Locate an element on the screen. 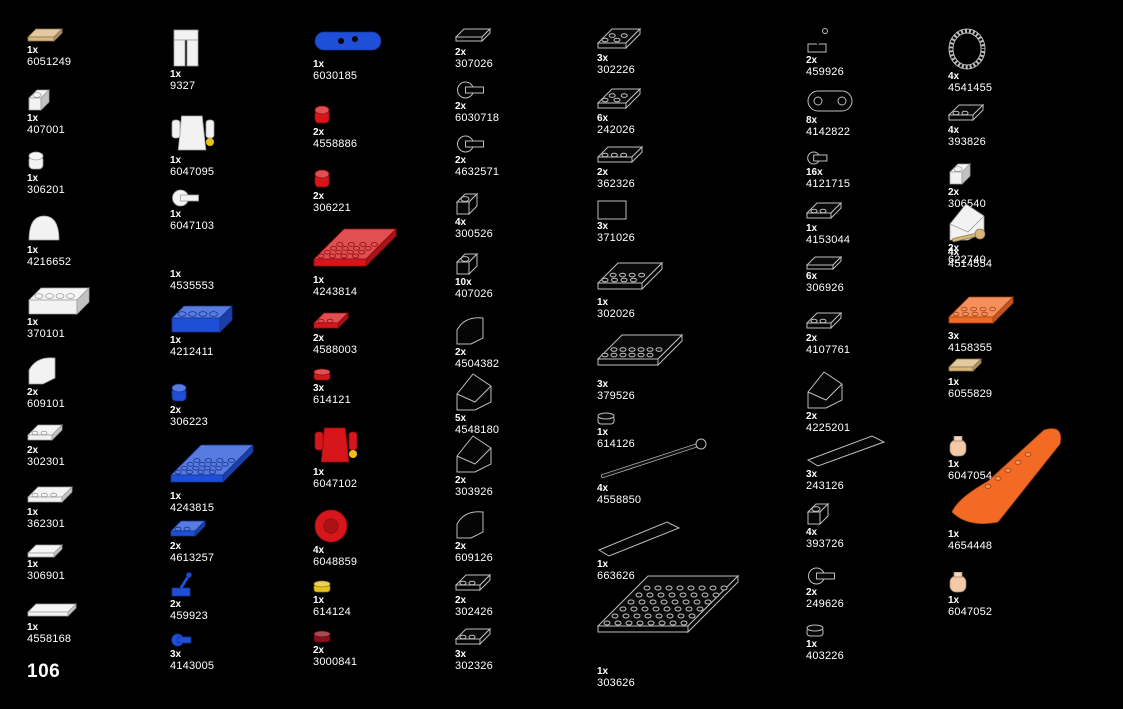  part-brick-1x4-icon is located at coordinates (202, 319).